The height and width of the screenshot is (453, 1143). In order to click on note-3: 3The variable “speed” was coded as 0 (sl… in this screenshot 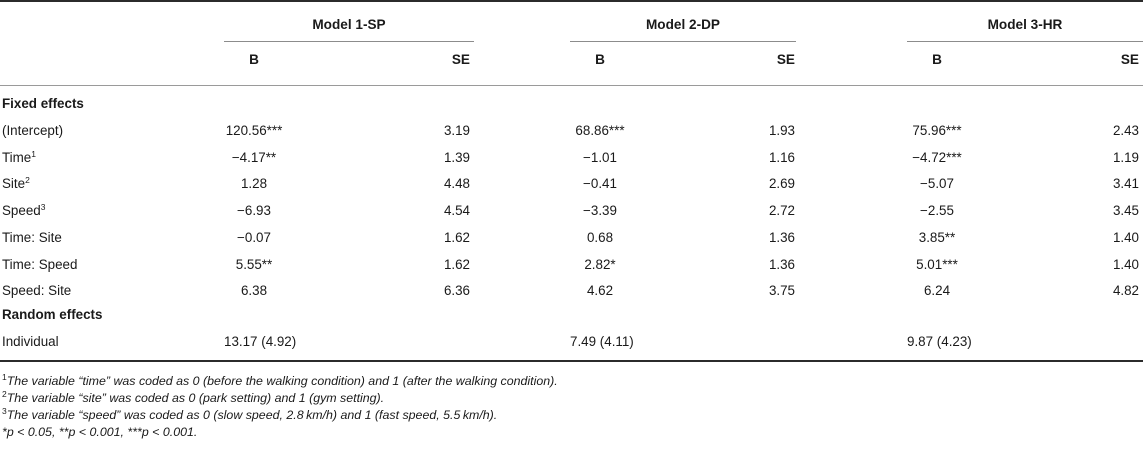, I will do `click(280, 415)`.